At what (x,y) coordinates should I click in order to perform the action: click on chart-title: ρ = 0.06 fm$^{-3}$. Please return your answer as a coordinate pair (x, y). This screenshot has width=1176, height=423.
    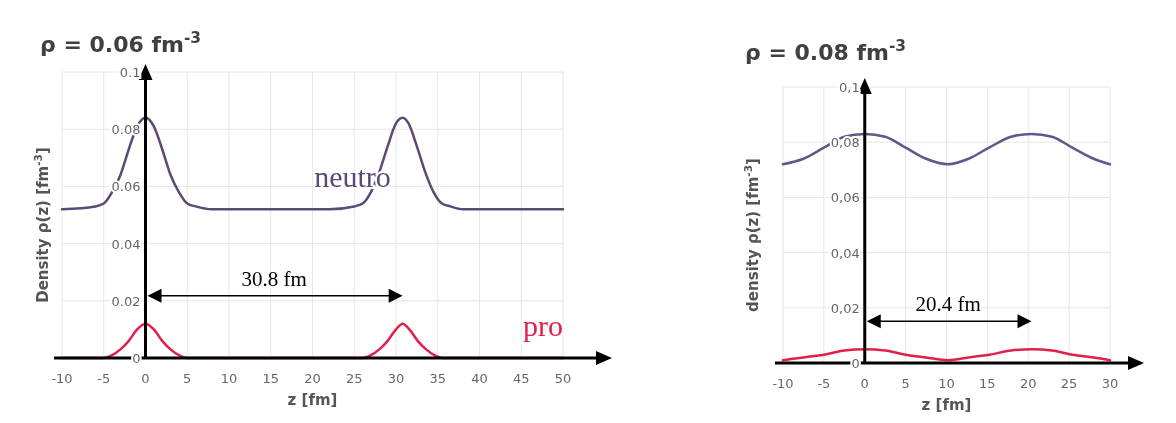
    Looking at the image, I should click on (121, 43).